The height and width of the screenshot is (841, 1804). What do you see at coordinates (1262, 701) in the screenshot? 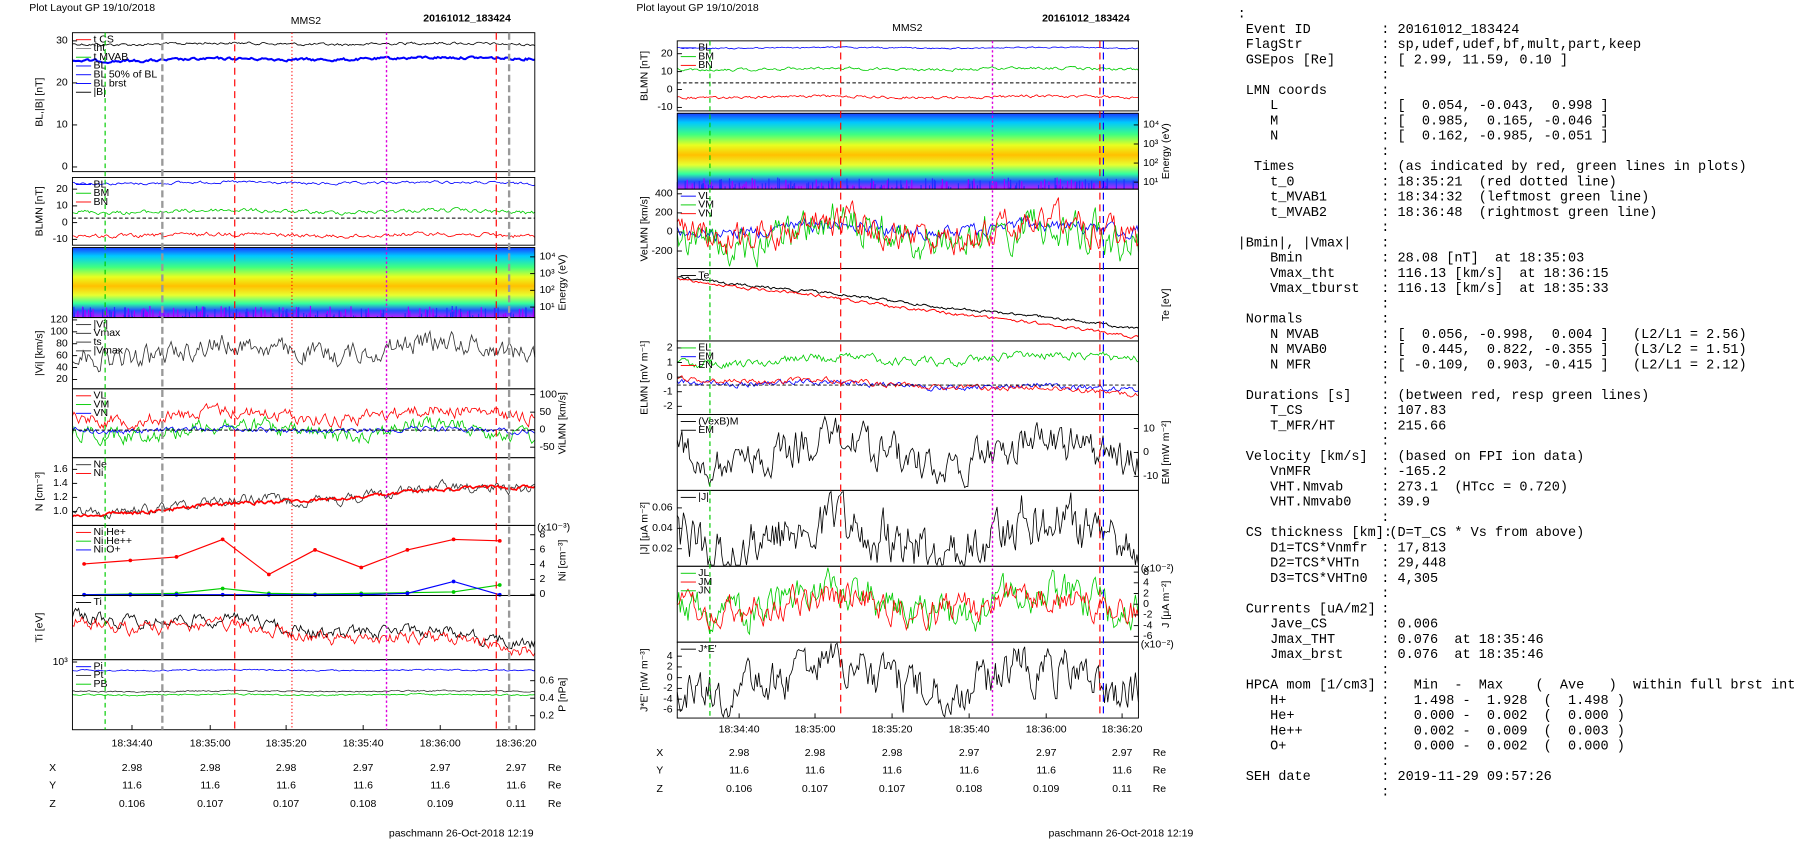
I see `info-label: H+` at bounding box center [1262, 701].